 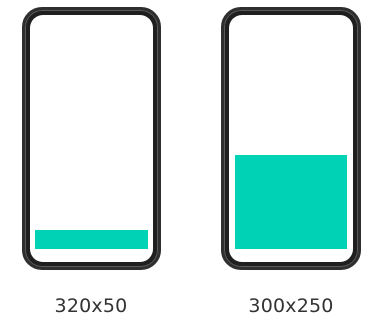 I want to click on size-caption-300x250: 300x250, so click(x=291, y=306).